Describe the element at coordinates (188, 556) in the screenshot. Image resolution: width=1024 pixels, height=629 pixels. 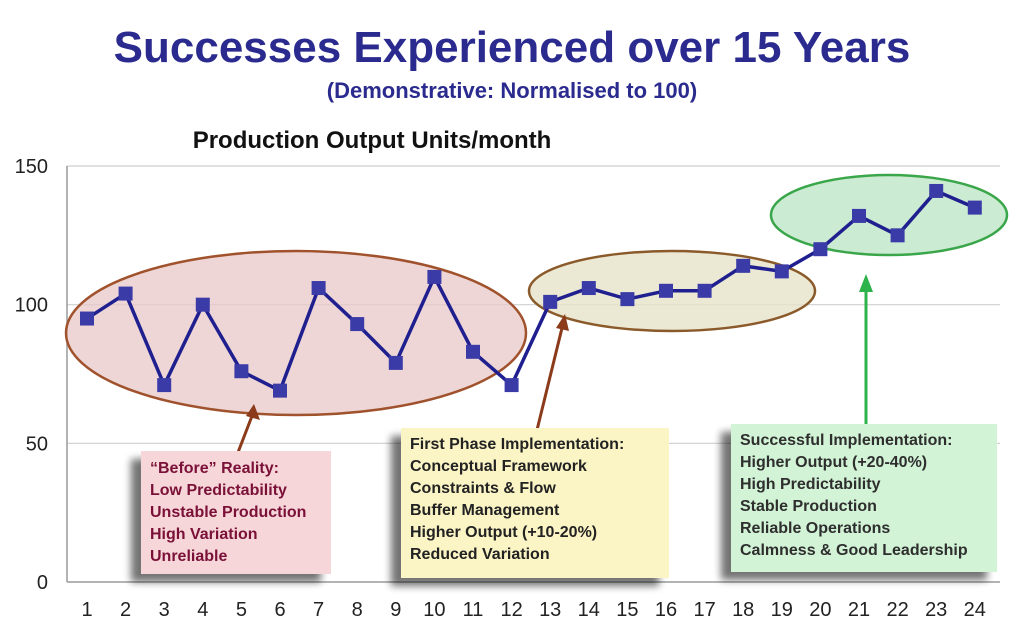
I see `annotation-line: Unreliable` at that location.